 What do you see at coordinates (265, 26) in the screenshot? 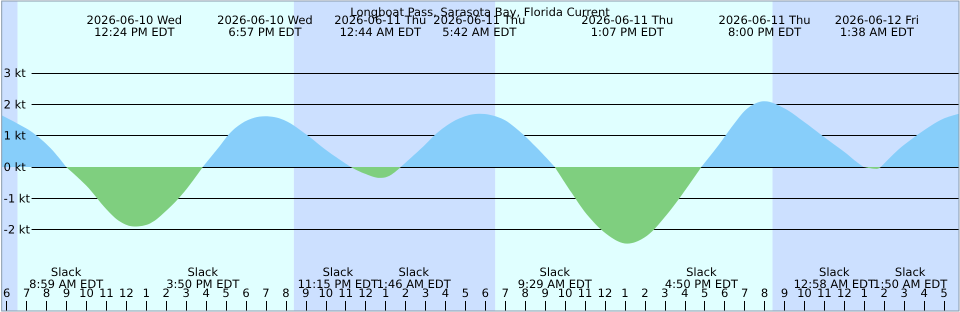
I see `annotation: 2026-06-10 Wed 6:57 PM EDT` at bounding box center [265, 26].